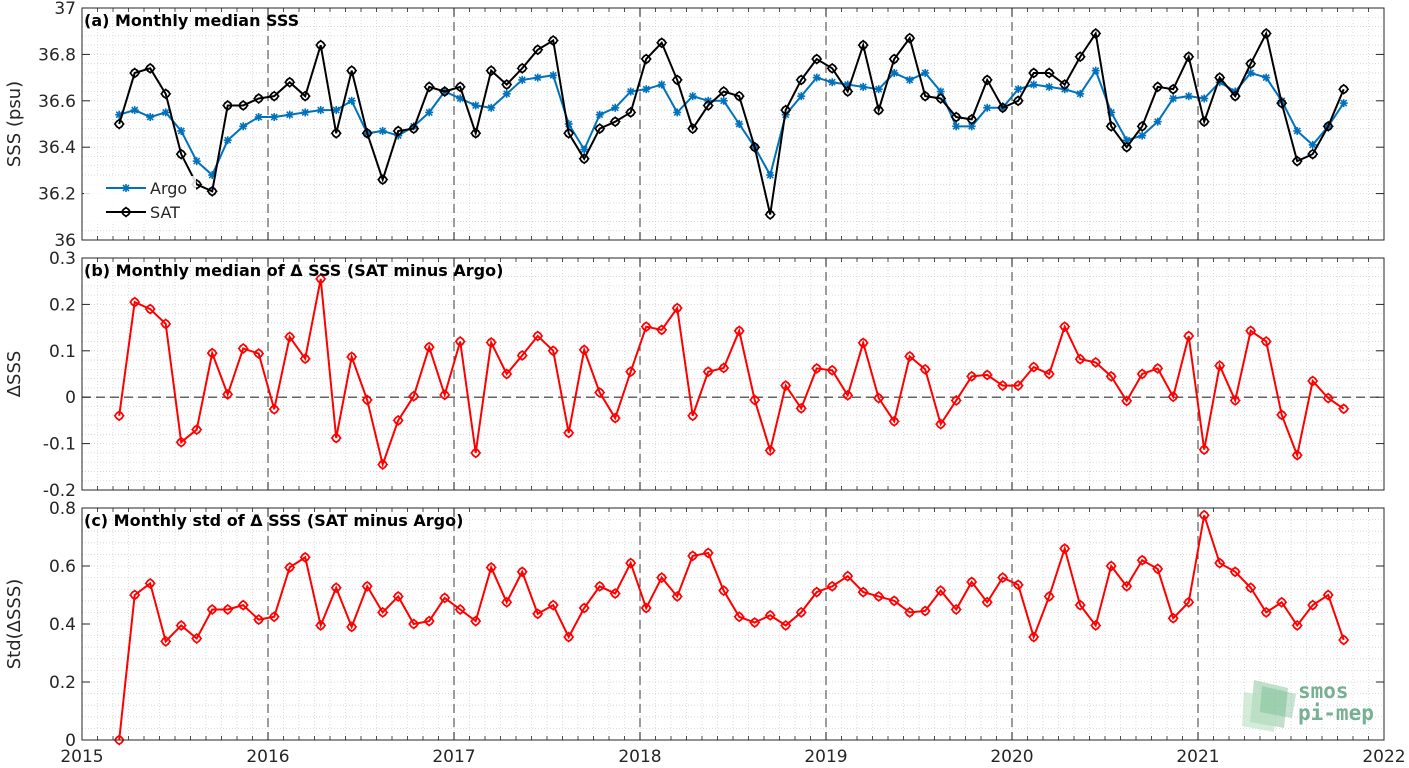 The image size is (1409, 768). Describe the element at coordinates (81, 757) in the screenshot. I see `x-tick-label: 2015` at that location.